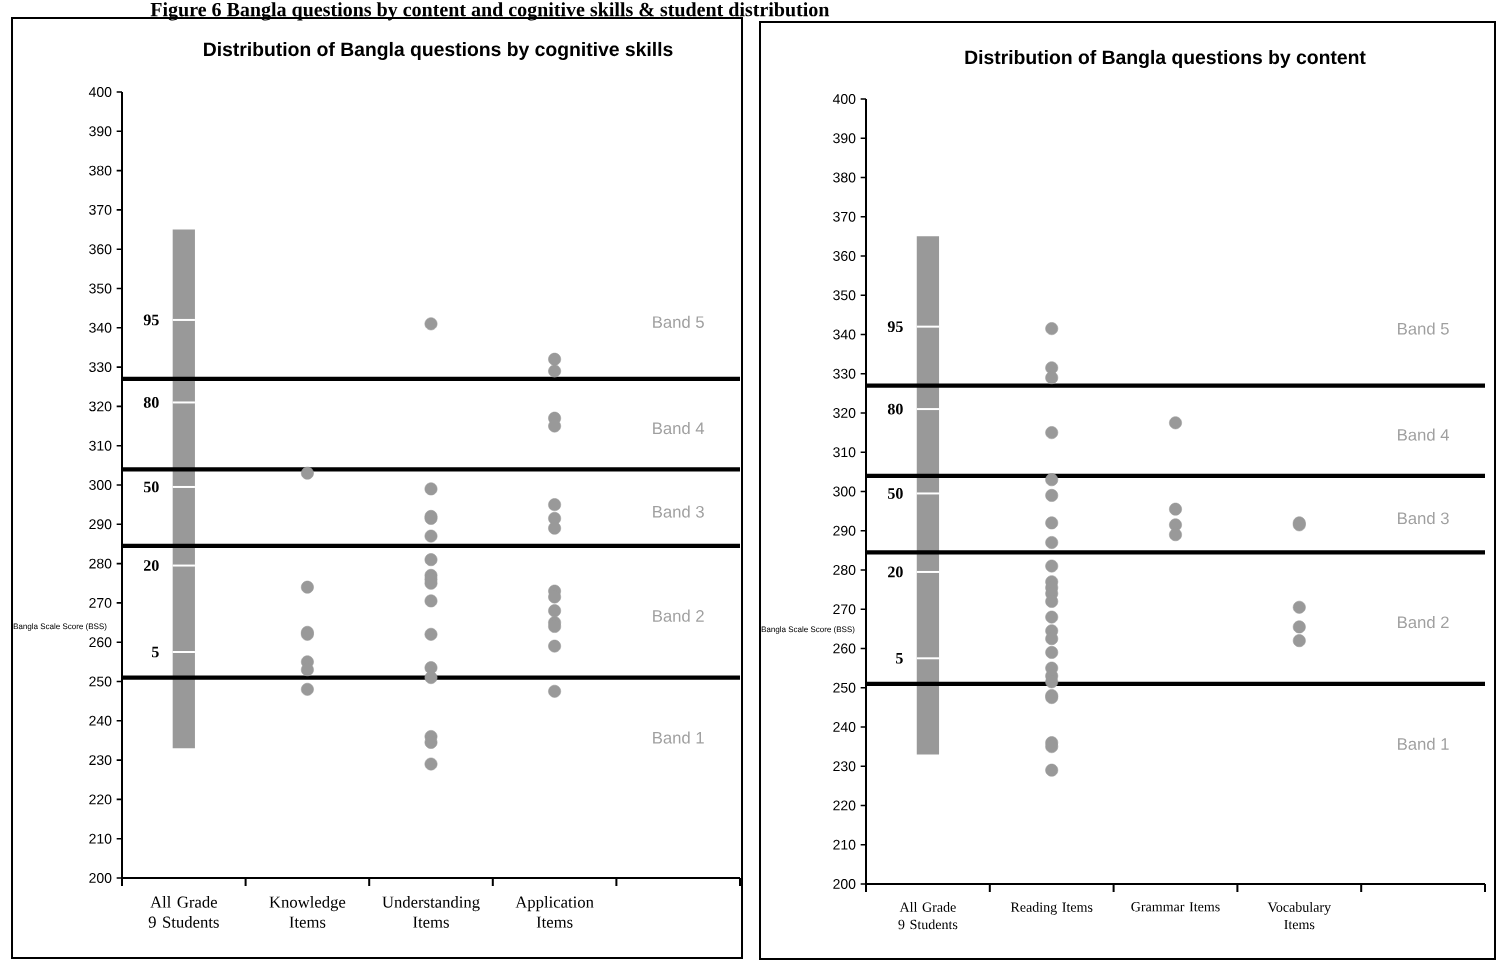 The image size is (1497, 961). I want to click on x-tick-label: Grammar Items, so click(1175, 907).